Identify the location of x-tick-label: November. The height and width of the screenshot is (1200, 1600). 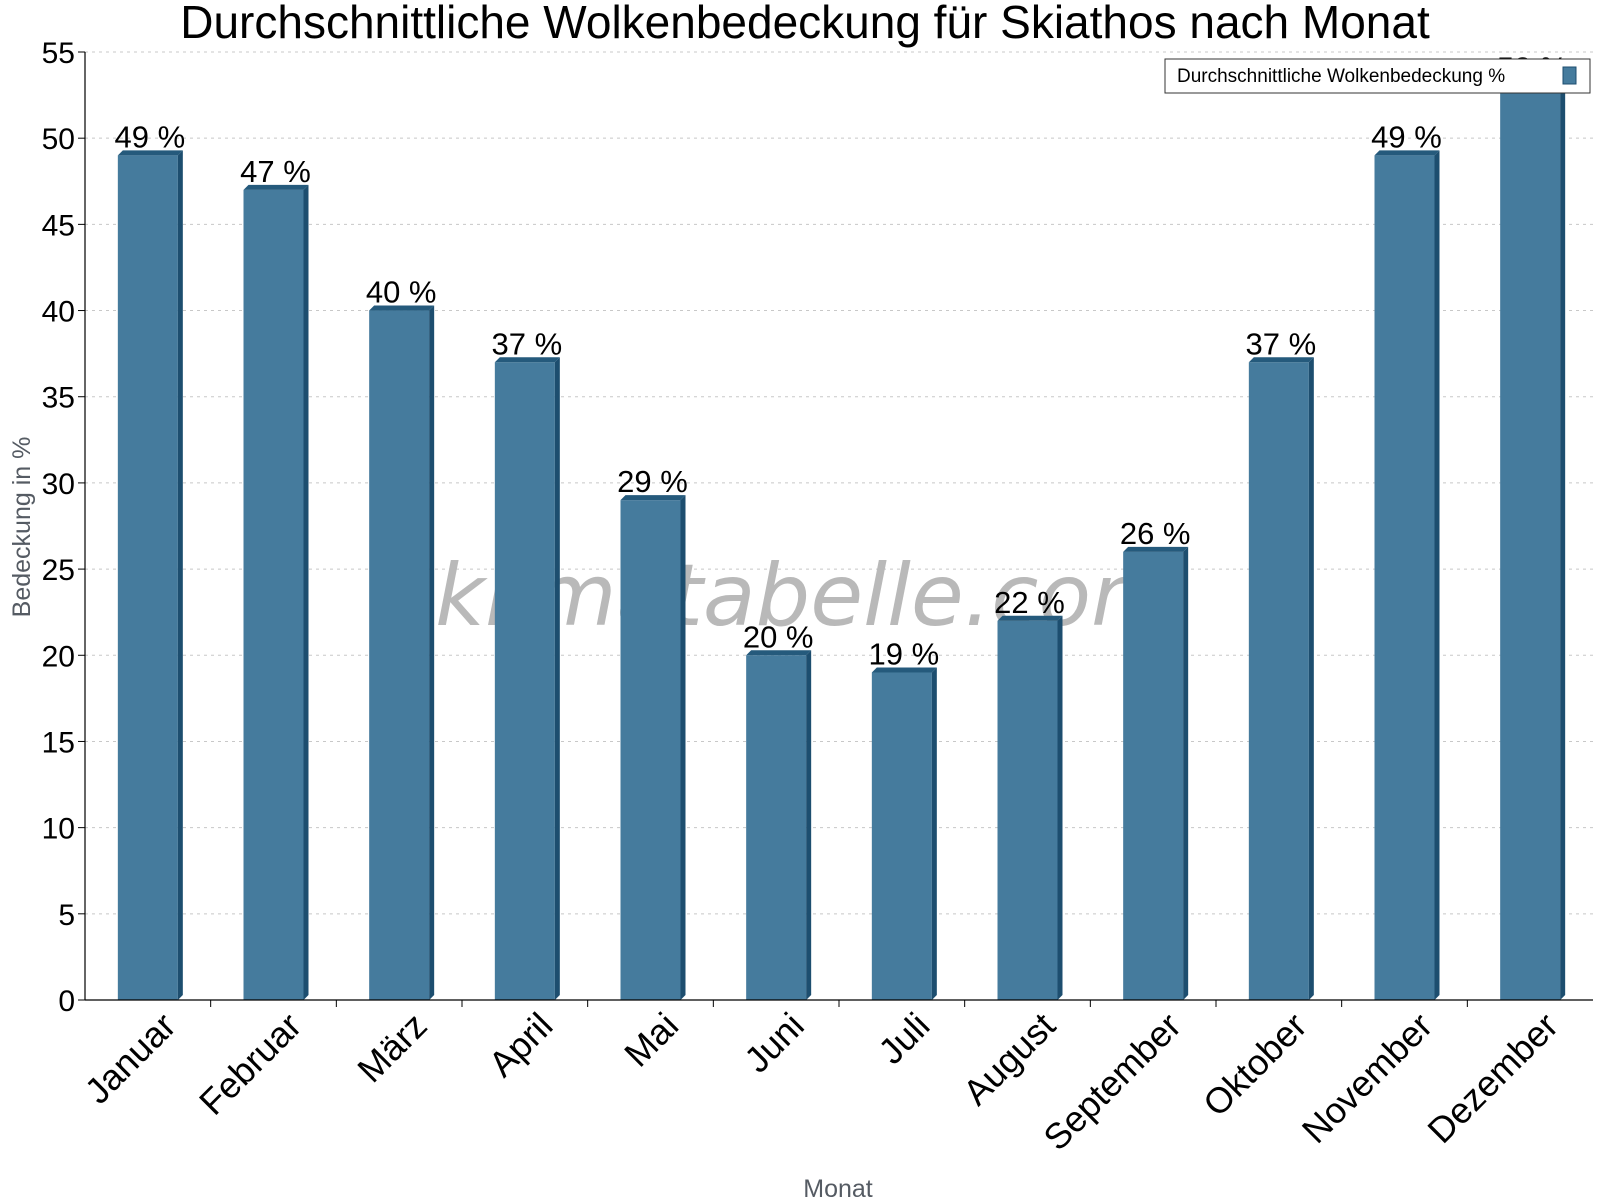
(1367, 1078).